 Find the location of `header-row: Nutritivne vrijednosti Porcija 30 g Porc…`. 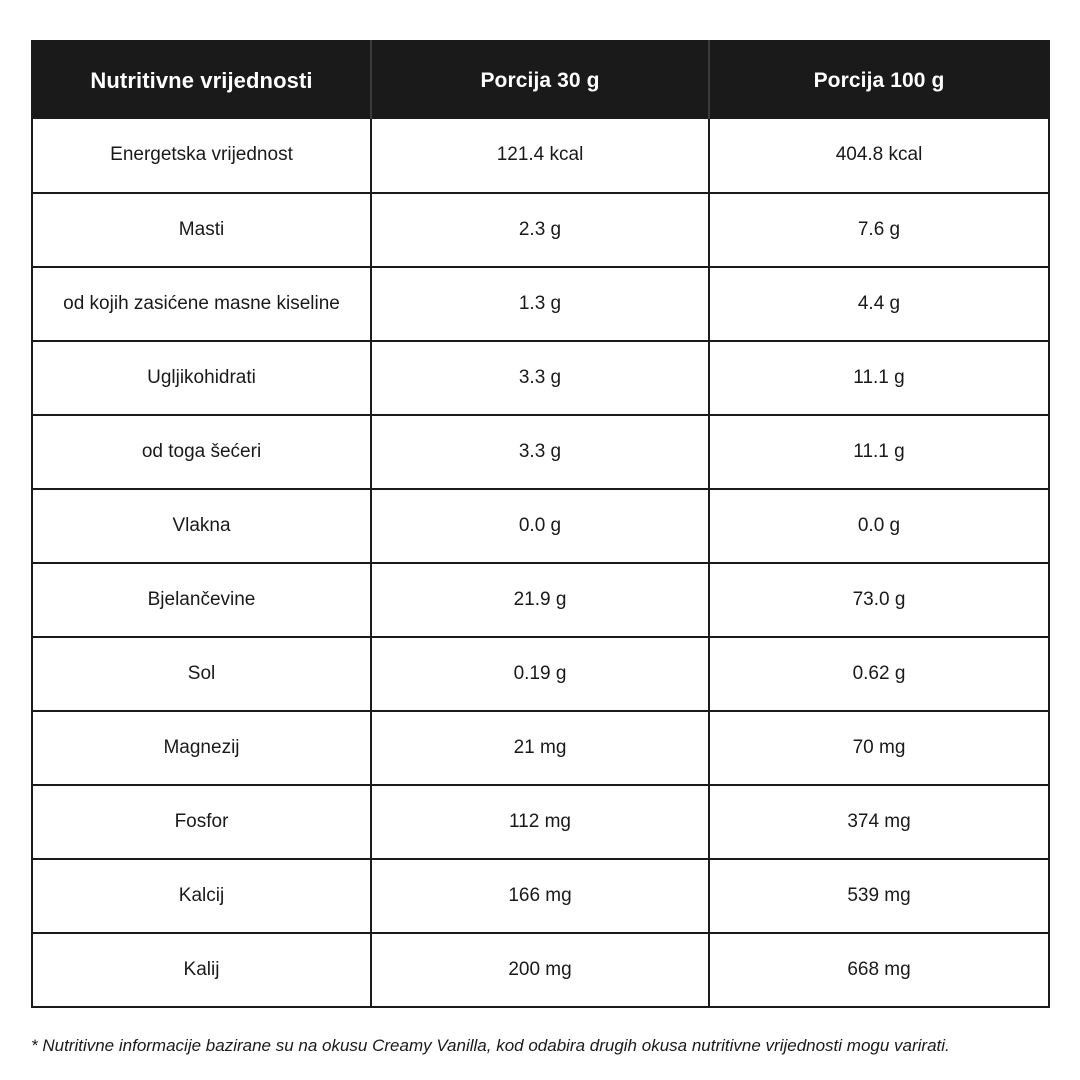

header-row: Nutritivne vrijednosti Porcija 30 g Porc… is located at coordinates (540, 80).